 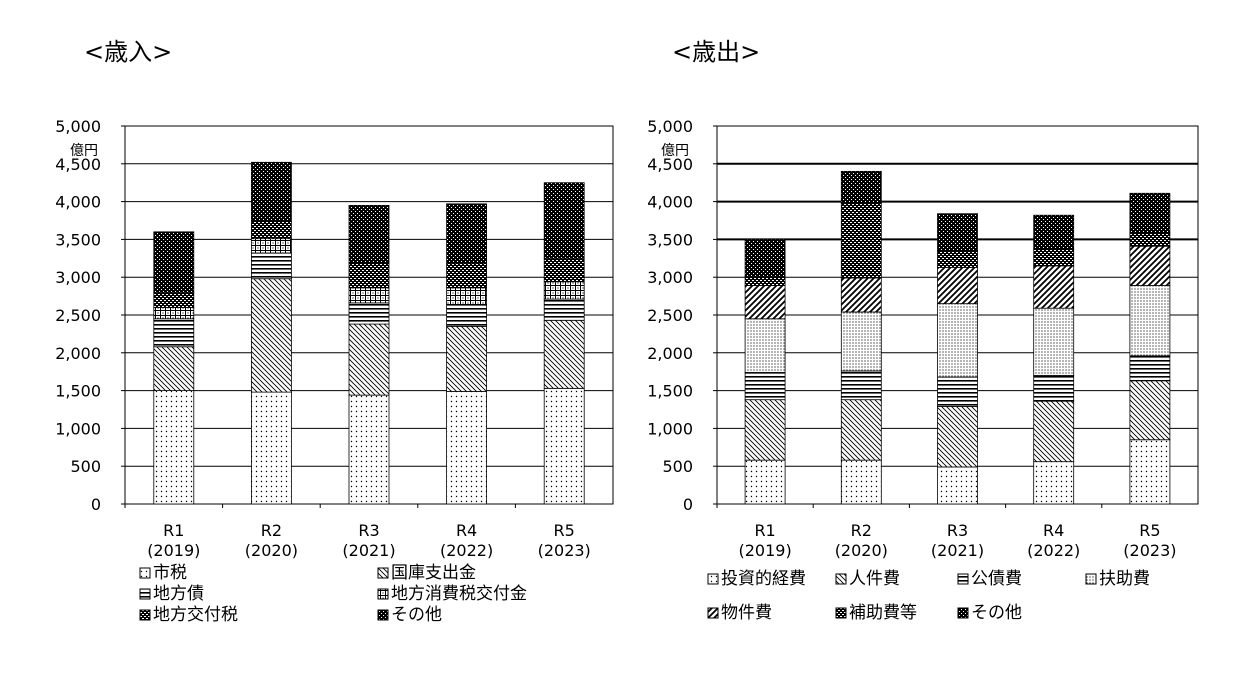 What do you see at coordinates (178, 594) in the screenshot?
I see `legend-label: 地方債` at bounding box center [178, 594].